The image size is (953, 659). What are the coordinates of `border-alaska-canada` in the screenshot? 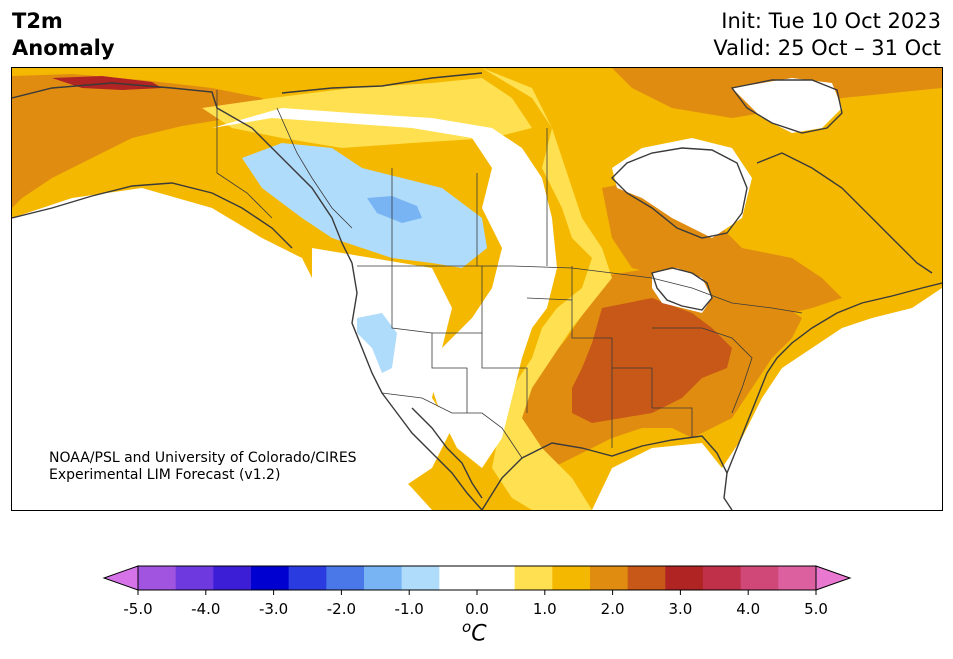 It's located at (244, 154).